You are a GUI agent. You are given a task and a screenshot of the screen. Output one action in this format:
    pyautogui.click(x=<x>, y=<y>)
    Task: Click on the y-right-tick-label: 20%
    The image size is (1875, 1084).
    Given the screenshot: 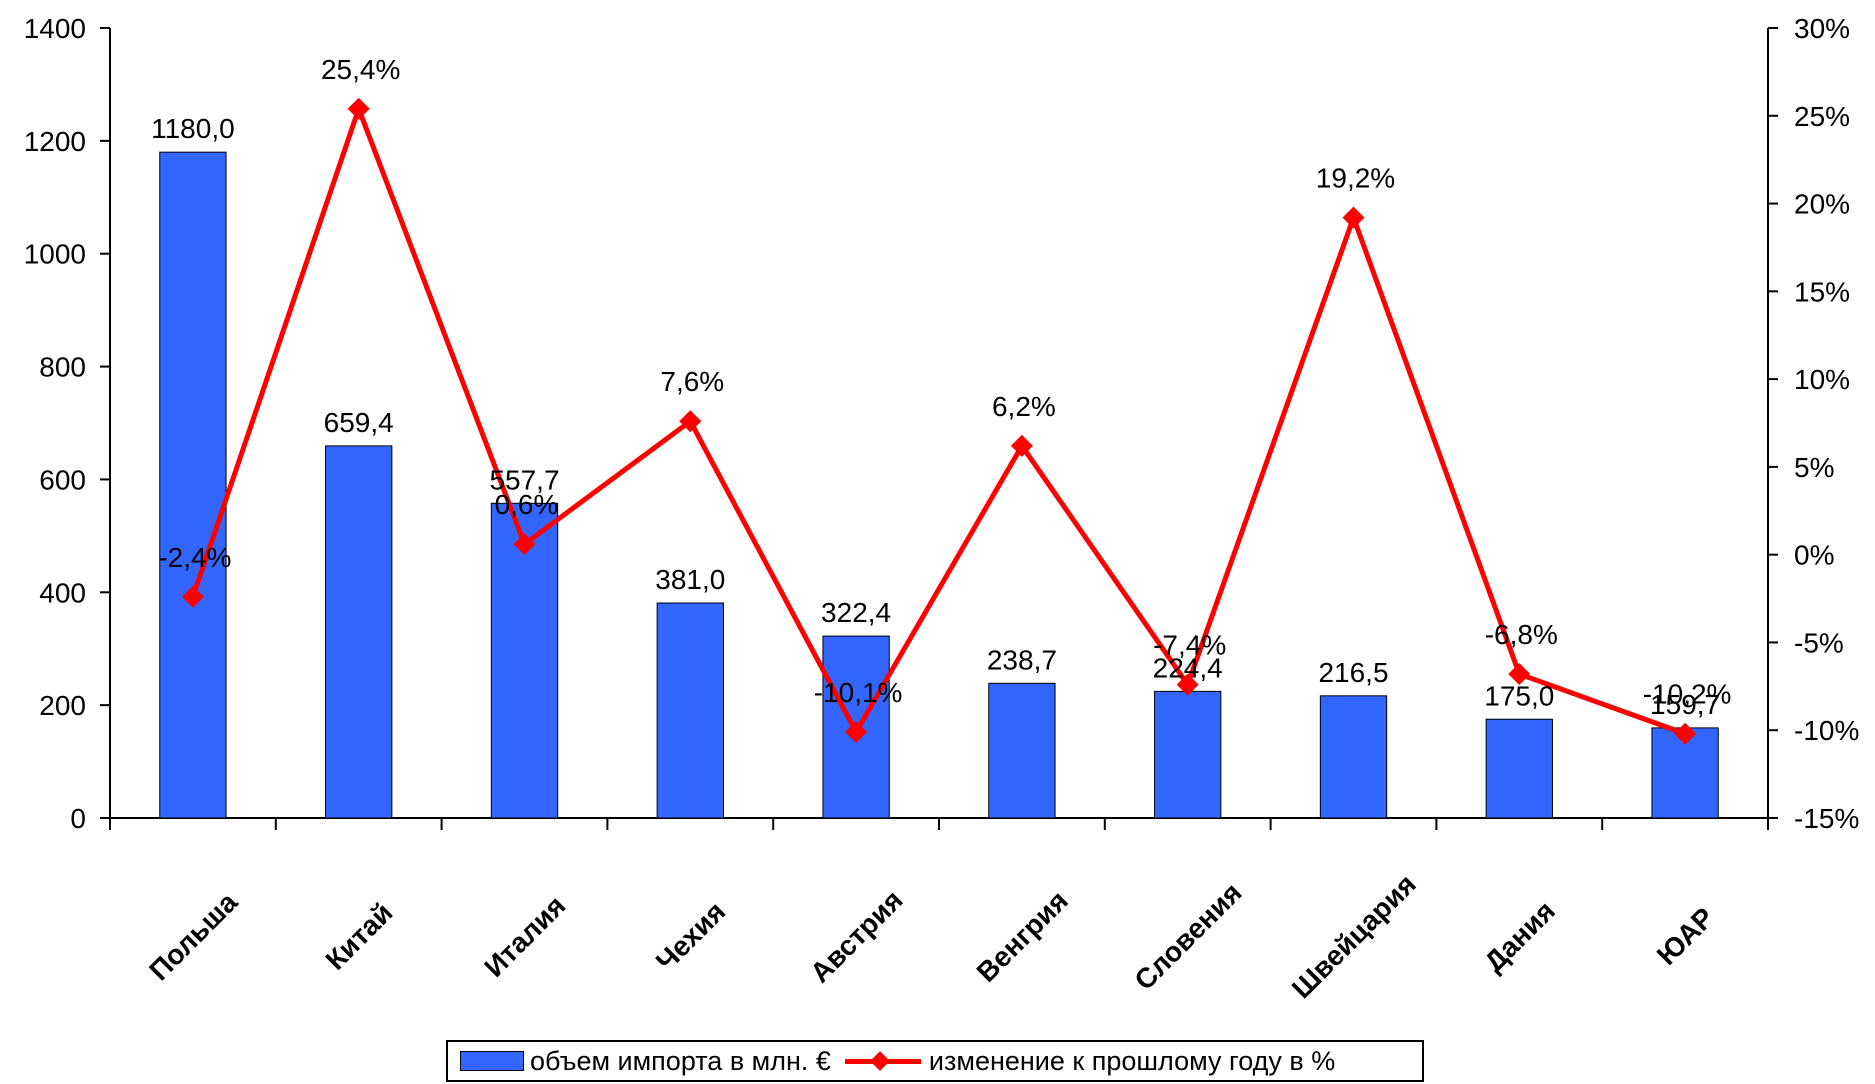 What is the action you would take?
    pyautogui.click(x=1822, y=204)
    